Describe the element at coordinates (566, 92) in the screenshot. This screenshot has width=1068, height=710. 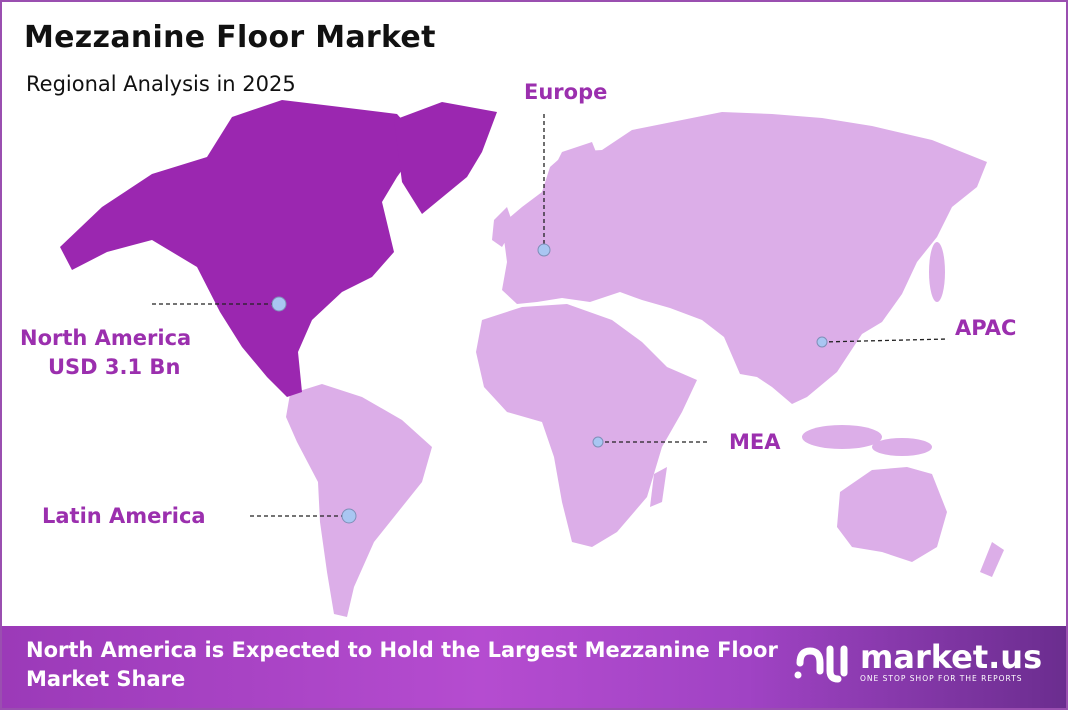
I see `label-europe: Europe` at that location.